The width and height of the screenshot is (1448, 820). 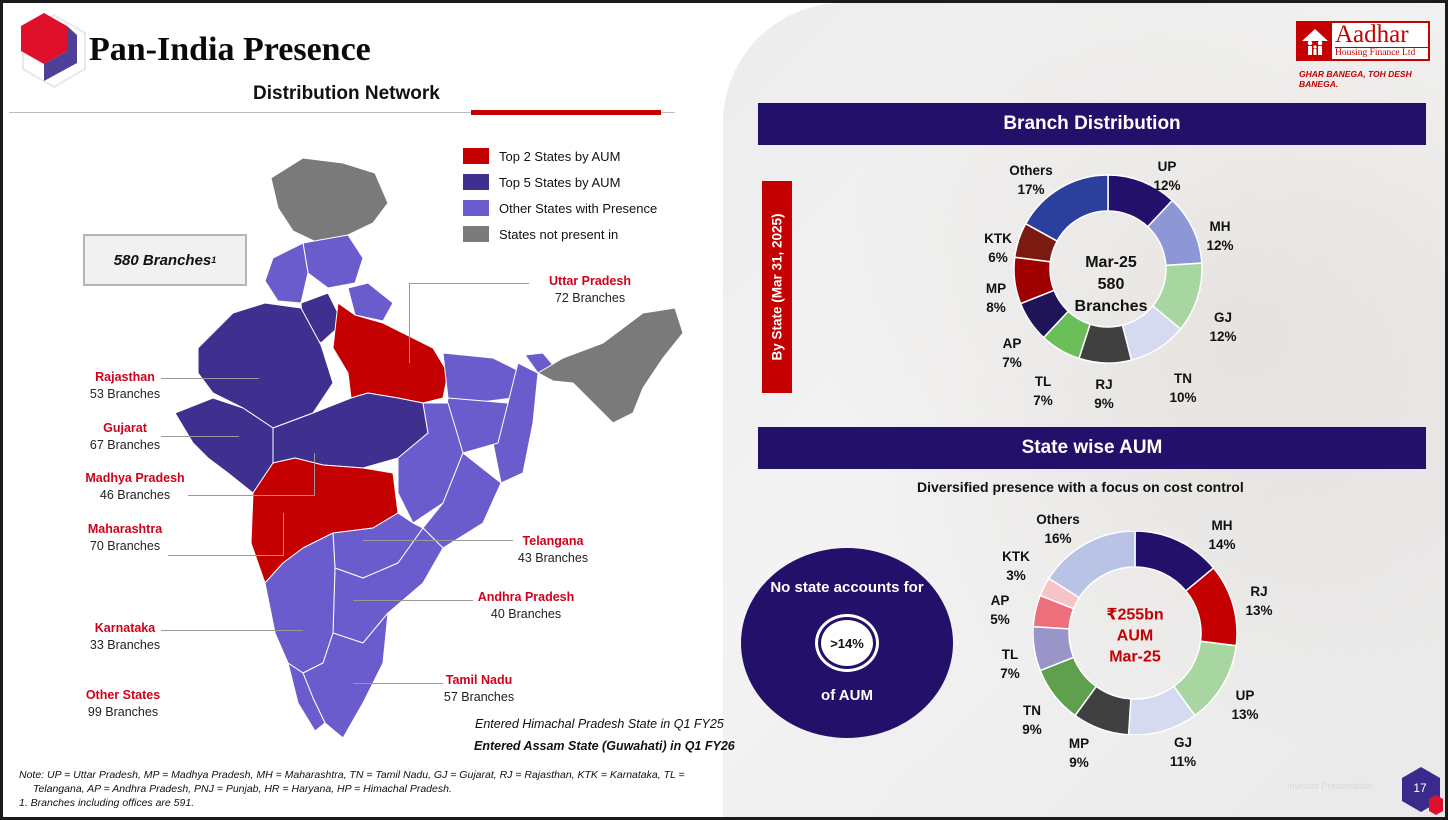 I want to click on state-branches: 53 Branches, so click(x=125, y=394).